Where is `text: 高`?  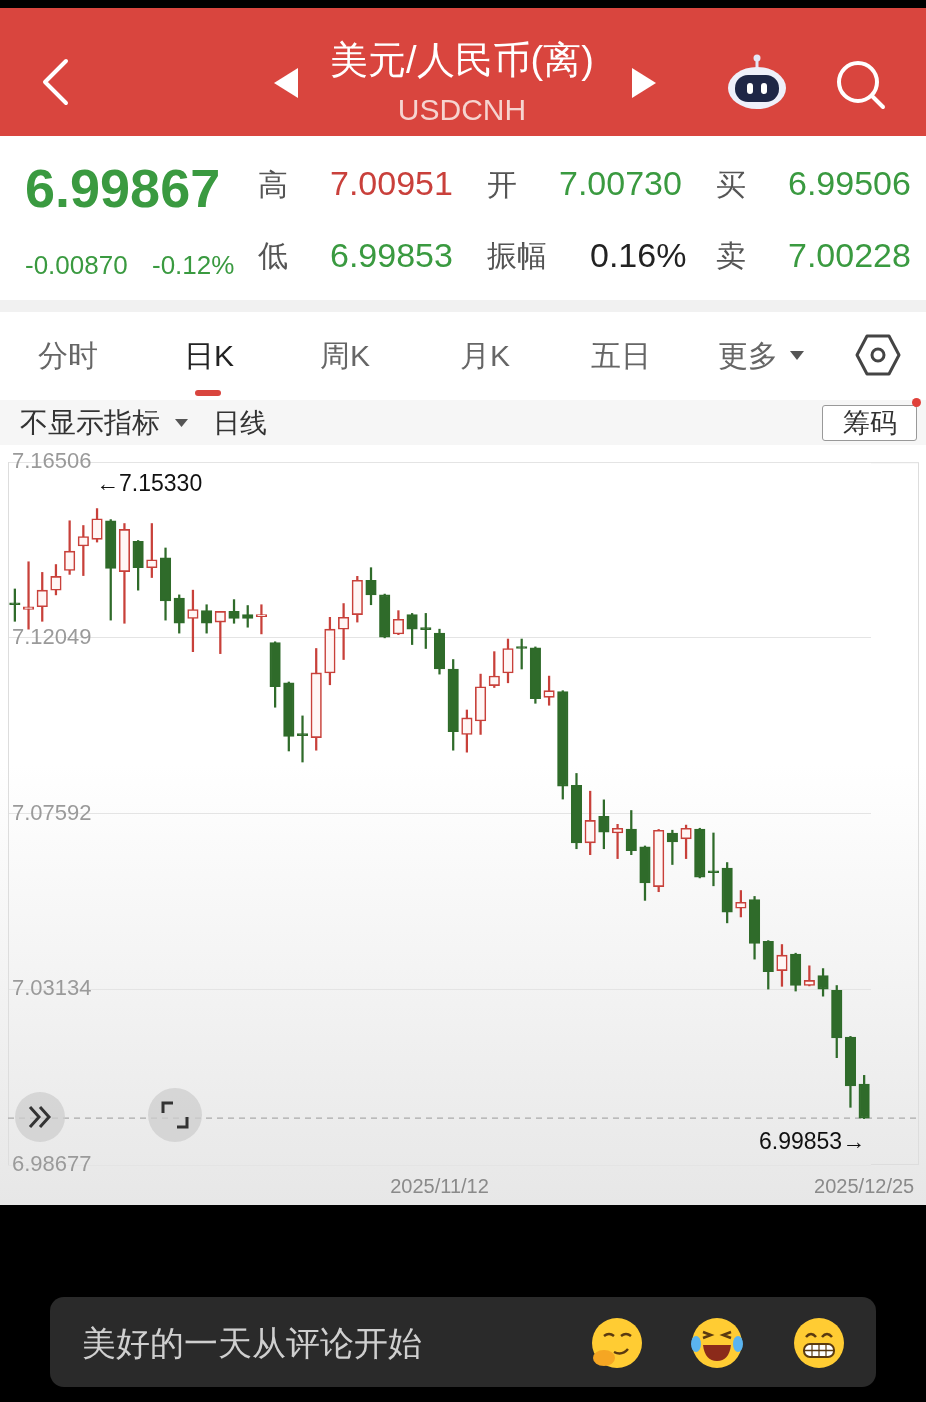
text: 高 is located at coordinates (273, 184).